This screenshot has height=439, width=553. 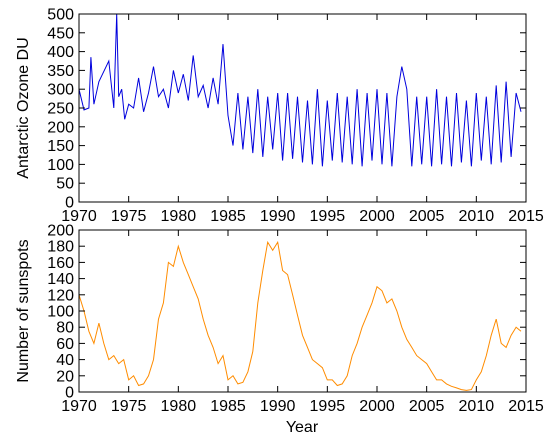 I want to click on sunspots-y-tick-label: 160, so click(x=60, y=263).